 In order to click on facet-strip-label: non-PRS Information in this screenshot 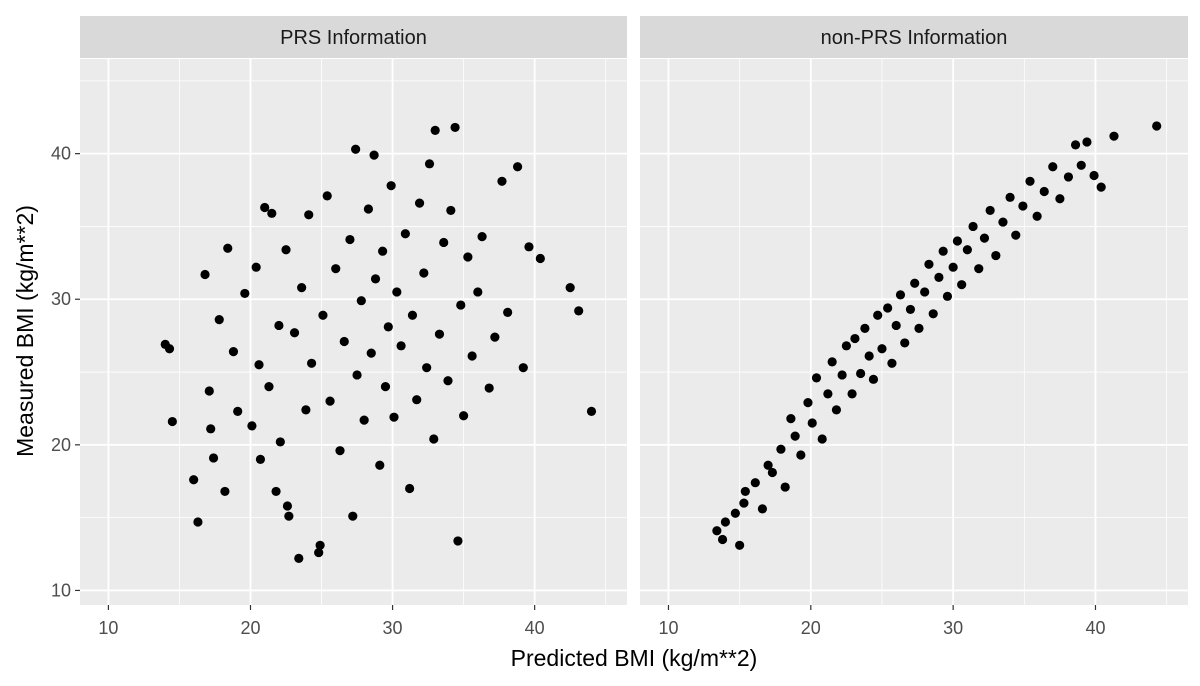, I will do `click(914, 38)`.